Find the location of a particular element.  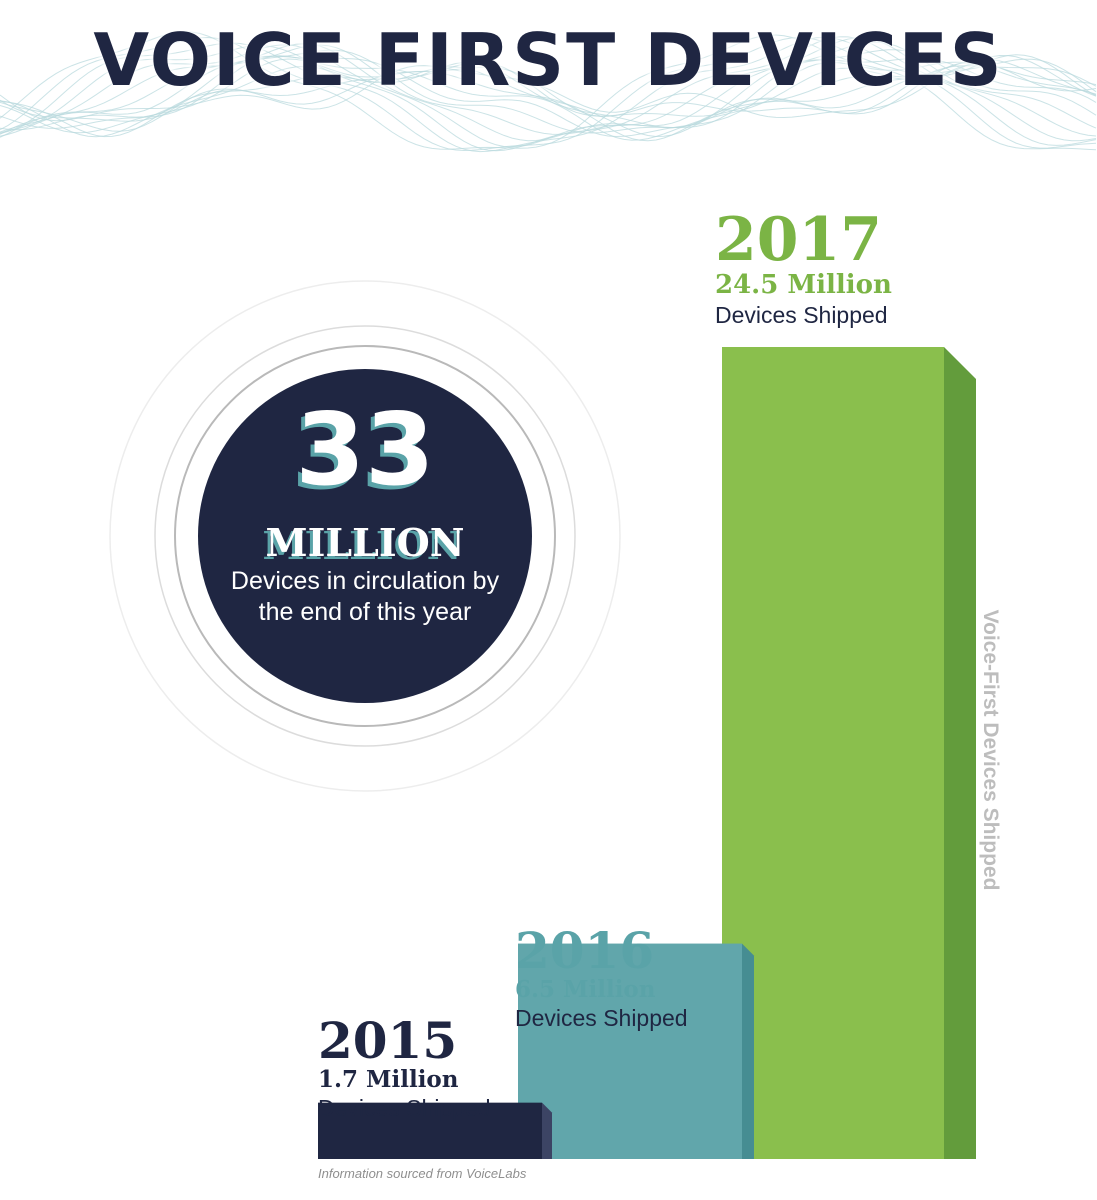

value-label-2015: 1.7 Million is located at coordinates (388, 1079).